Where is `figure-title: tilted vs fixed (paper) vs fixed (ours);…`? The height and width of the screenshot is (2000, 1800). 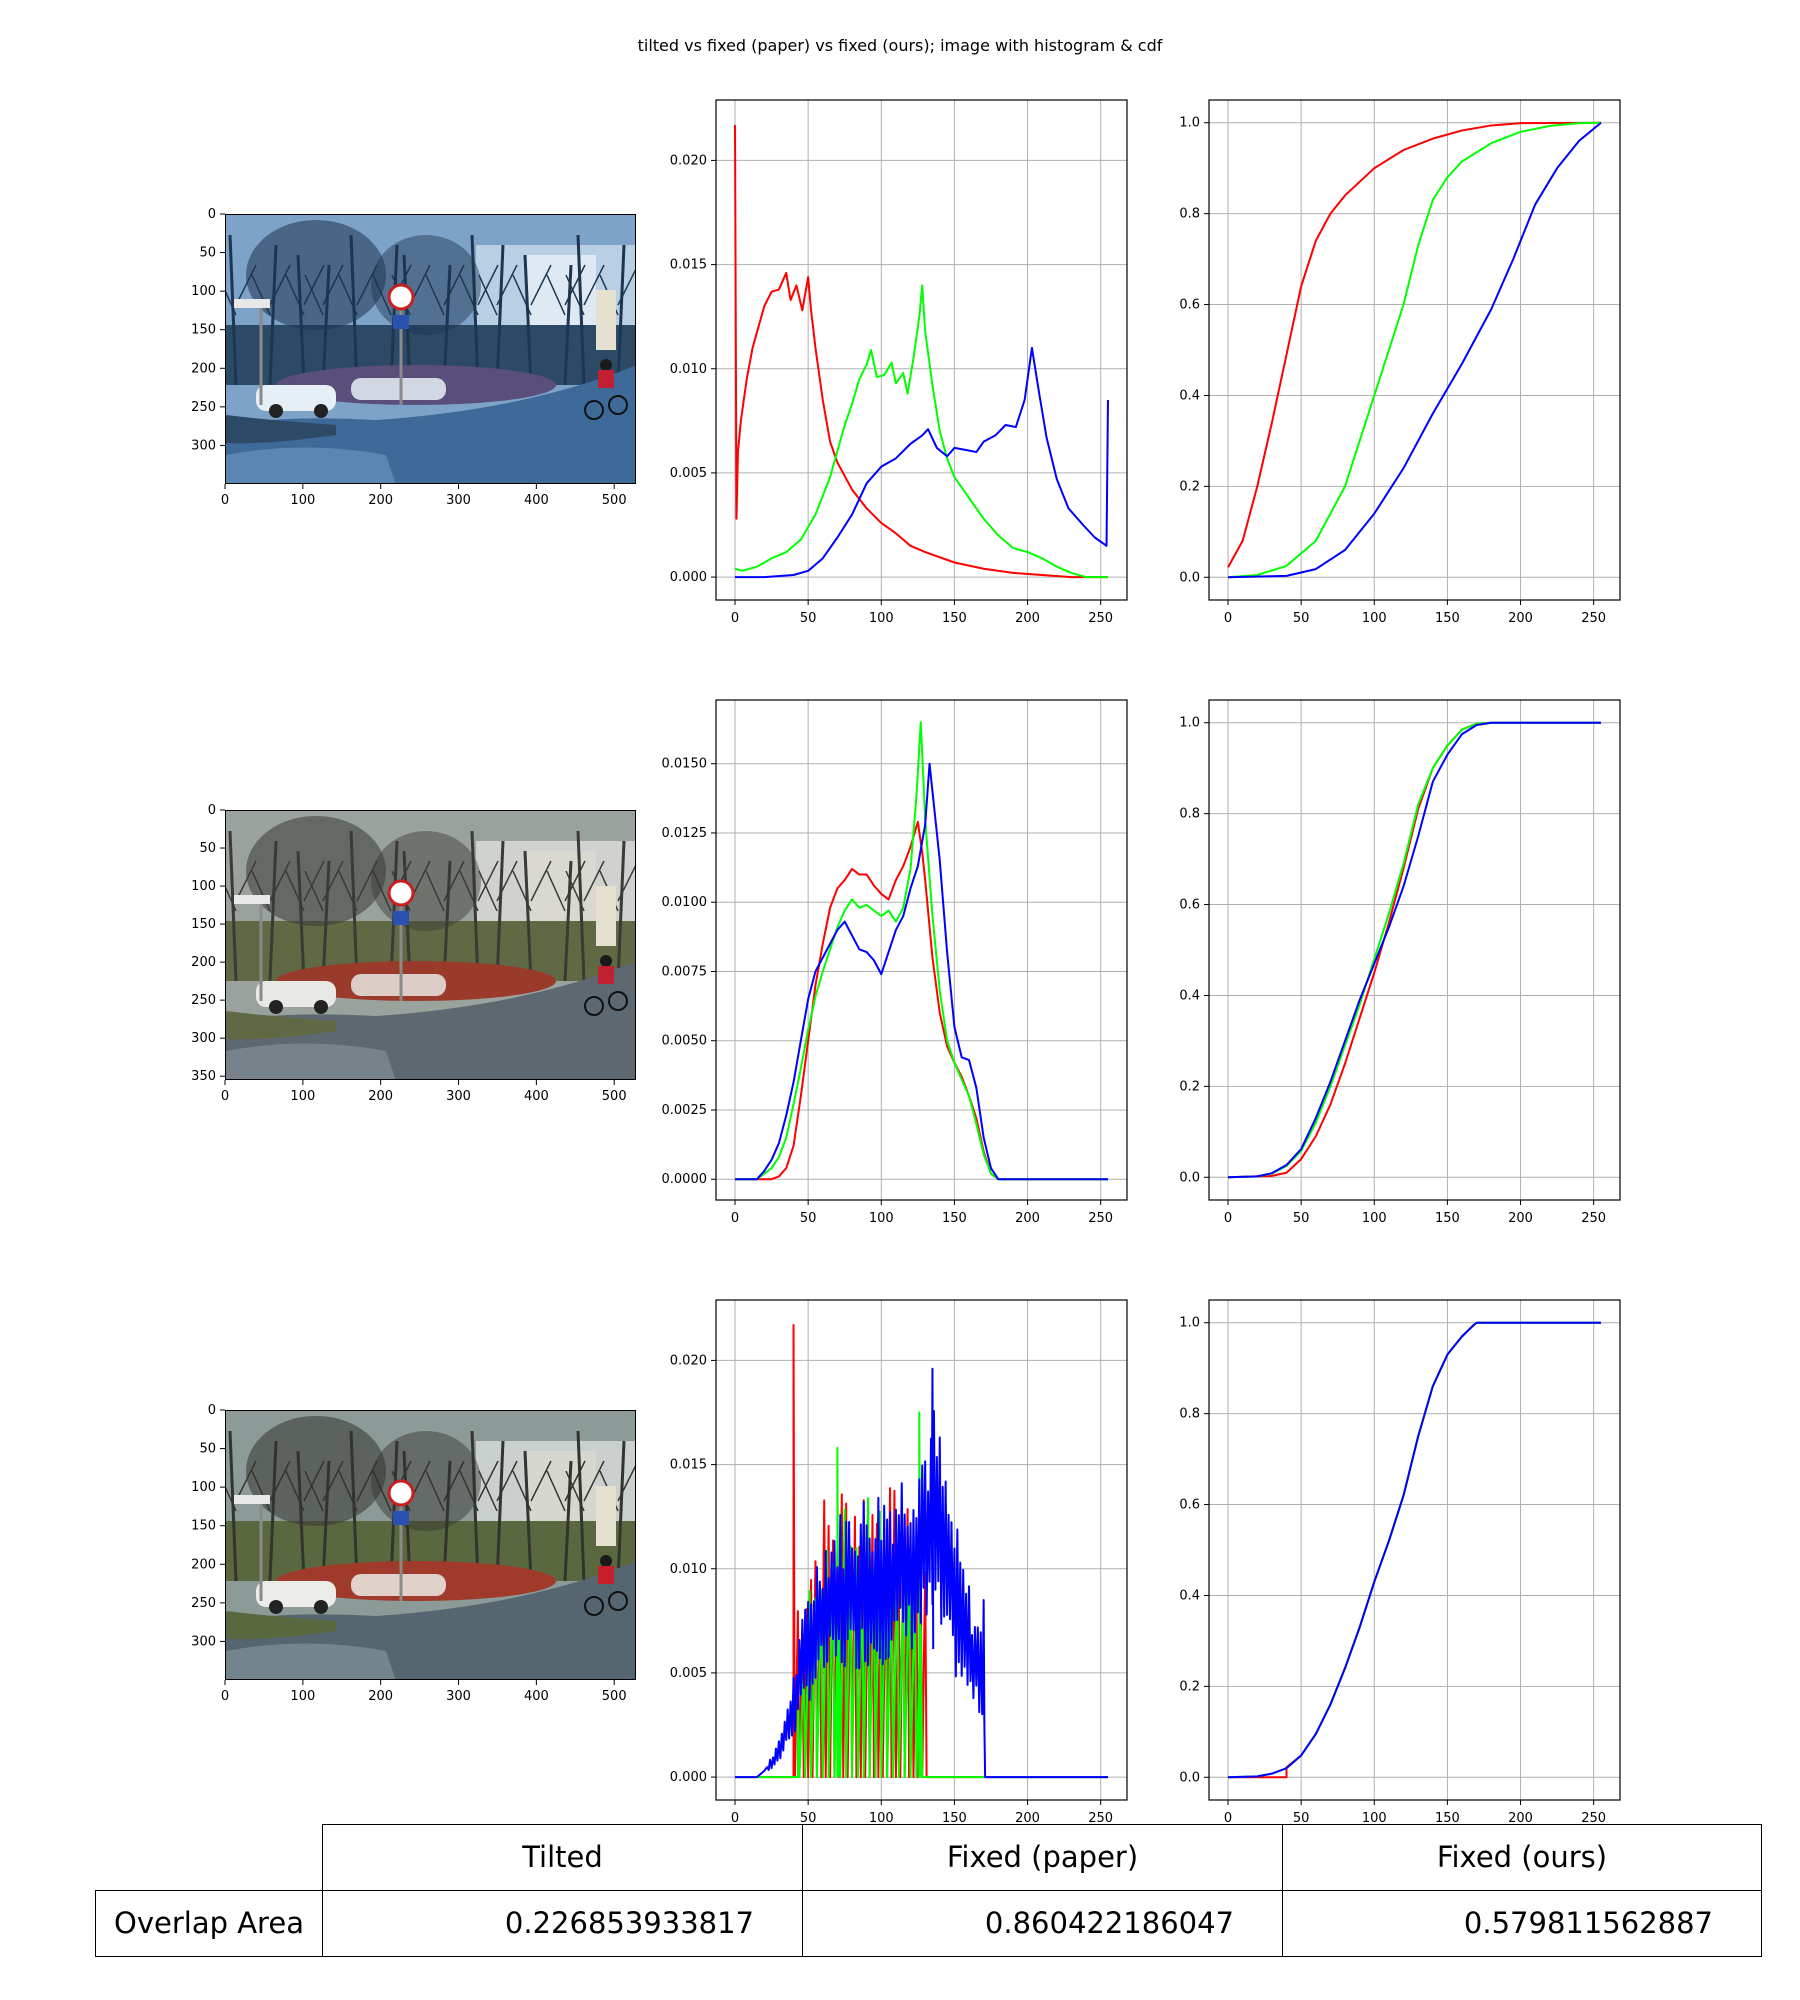
figure-title: tilted vs fixed (paper) vs fixed (ours);… is located at coordinates (900, 45).